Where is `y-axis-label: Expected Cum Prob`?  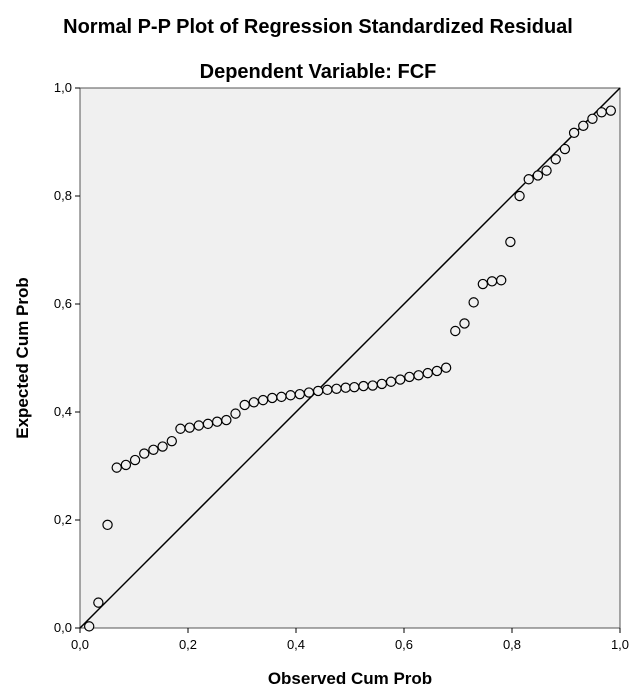
y-axis-label: Expected Cum Prob is located at coordinates (22, 358).